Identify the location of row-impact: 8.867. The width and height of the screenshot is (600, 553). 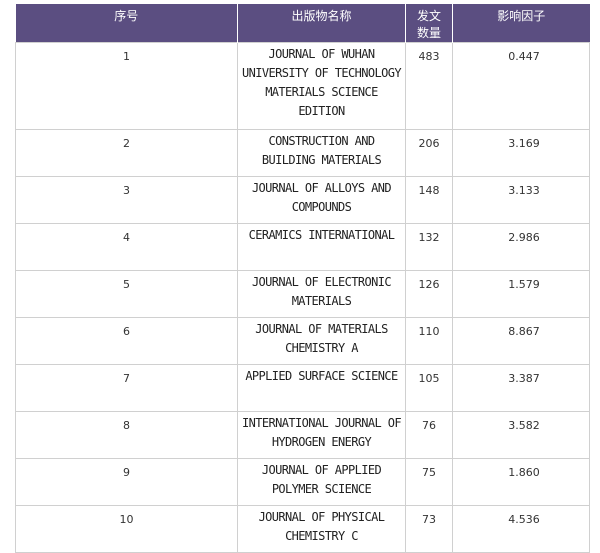
(524, 331).